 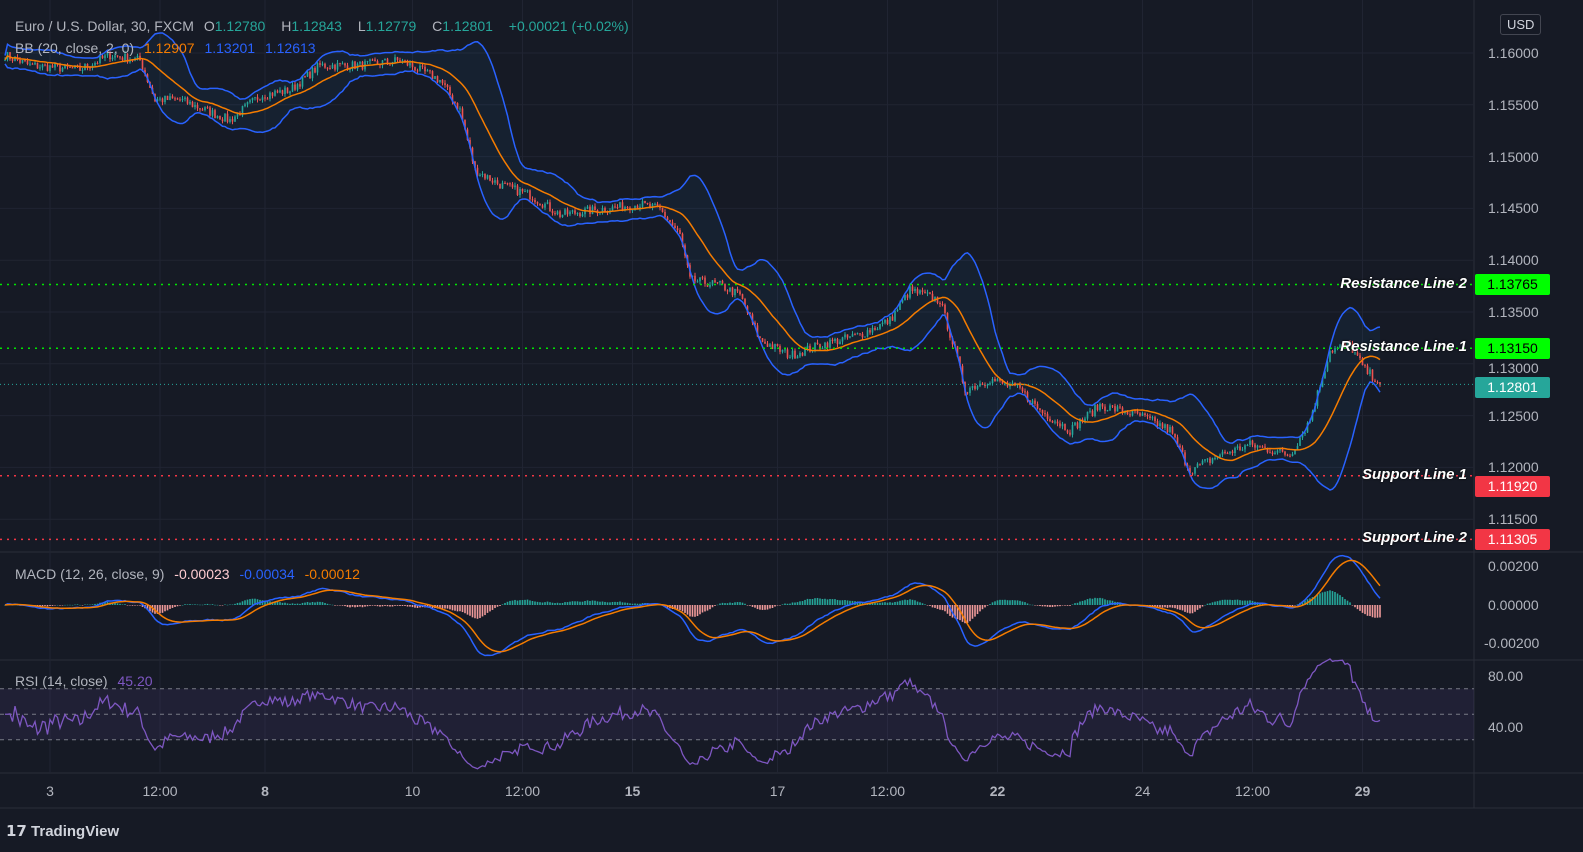 I want to click on currency-button: USD, so click(x=1521, y=24).